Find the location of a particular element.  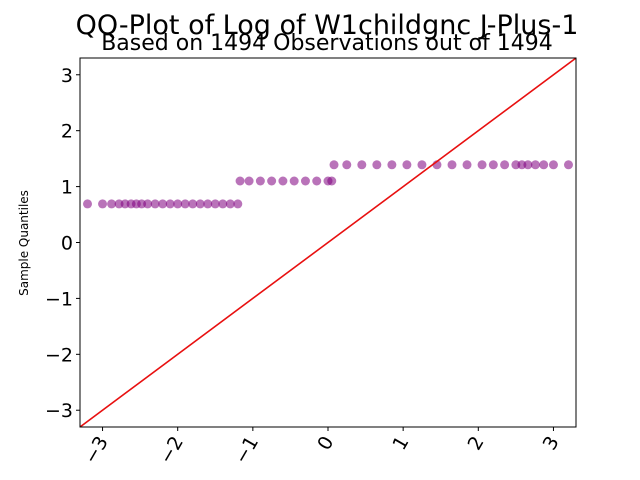

y-tick-label: −2 is located at coordinates (59, 355).